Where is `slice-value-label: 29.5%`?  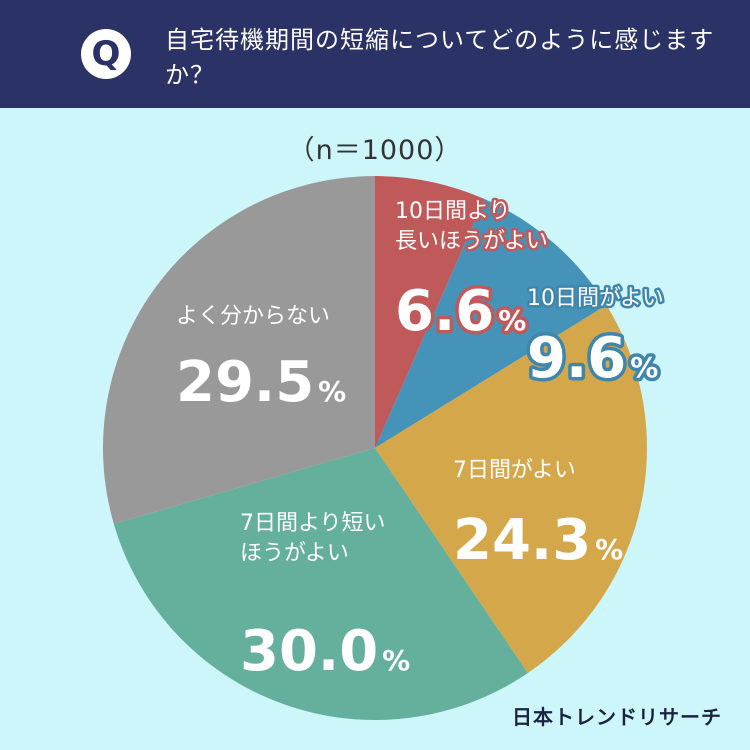 slice-value-label: 29.5% is located at coordinates (261, 382).